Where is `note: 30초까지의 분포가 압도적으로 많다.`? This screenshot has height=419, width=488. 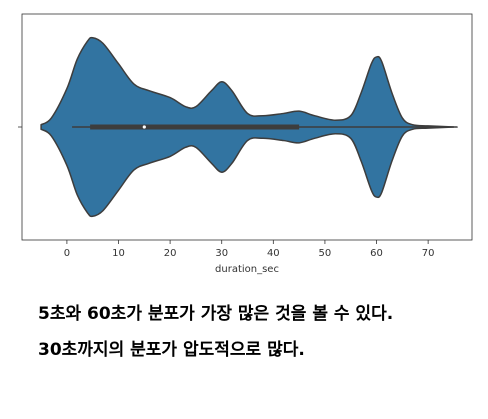 note: 30초까지의 분포가 압도적으로 많다. is located at coordinates (171, 350).